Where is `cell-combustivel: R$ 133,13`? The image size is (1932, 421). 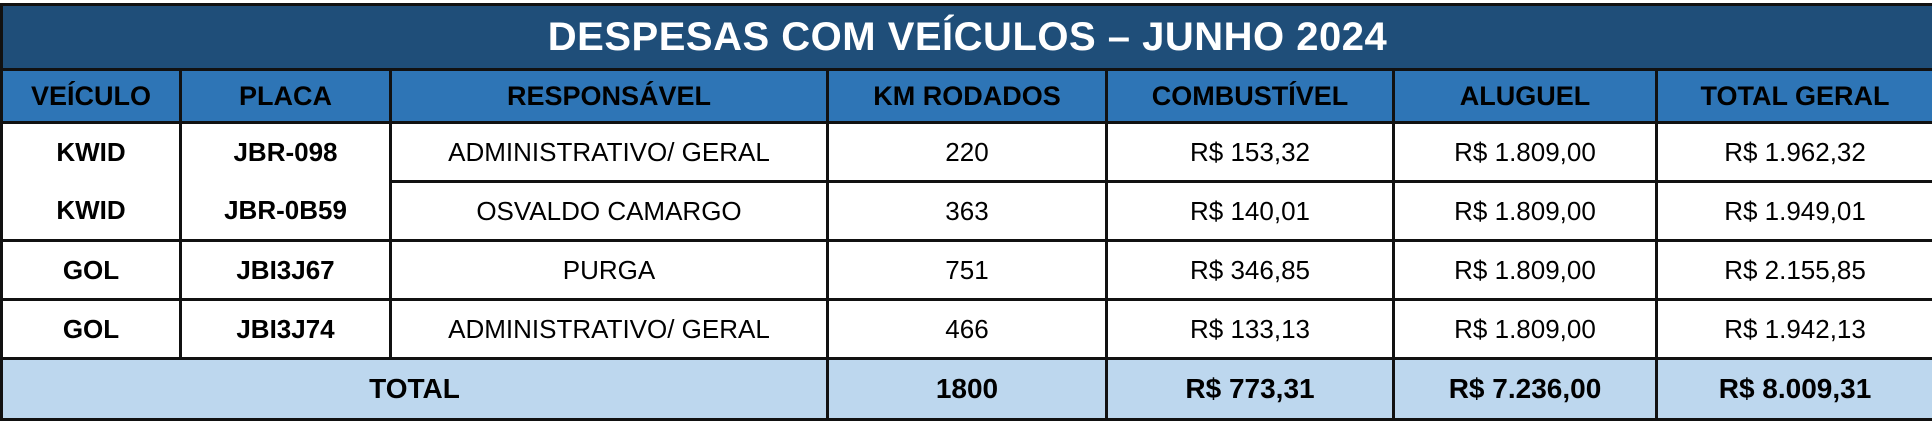
cell-combustivel: R$ 133,13 is located at coordinates (1250, 329).